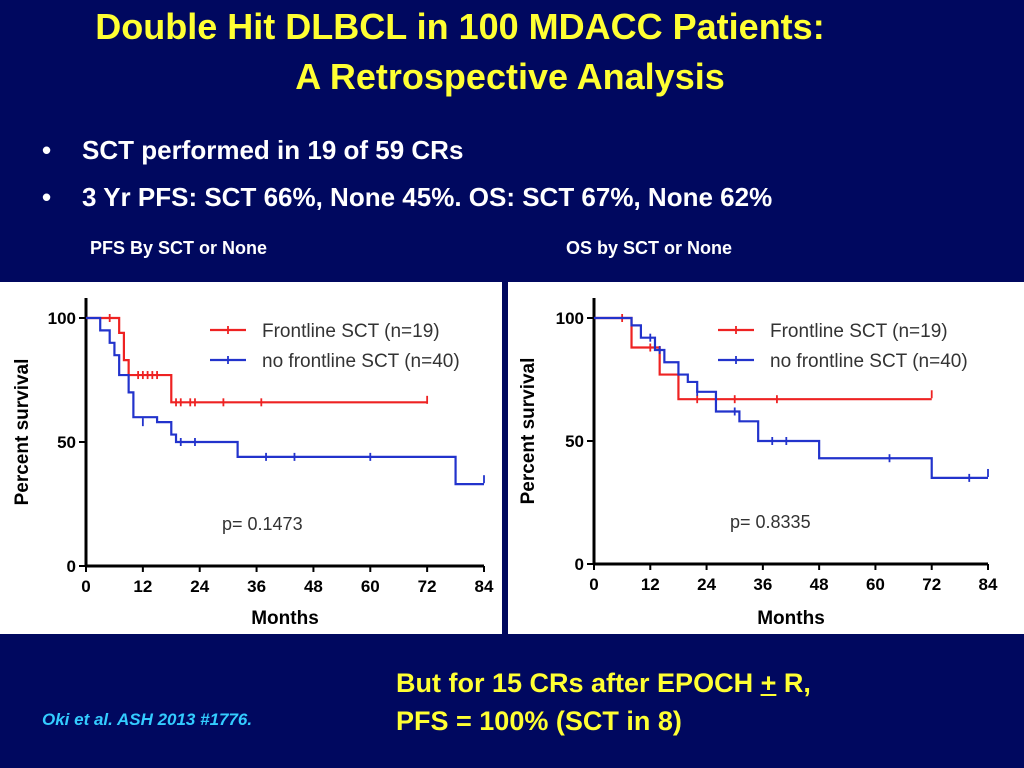 The height and width of the screenshot is (768, 1024). What do you see at coordinates (510, 76) in the screenshot?
I see `slide-title-line2: A Retrospective Analysis` at bounding box center [510, 76].